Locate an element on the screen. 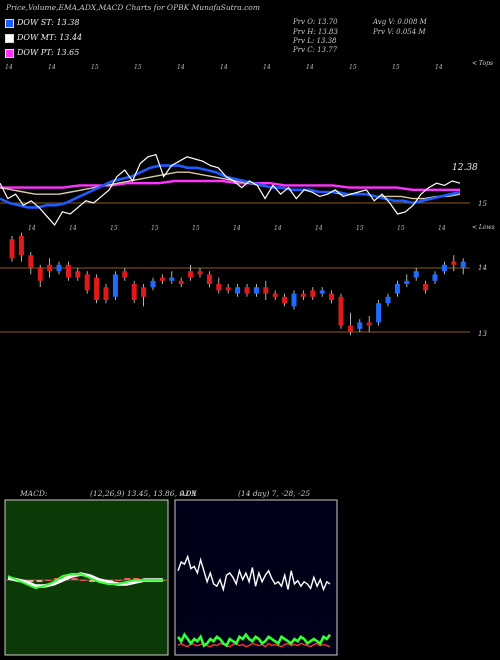 This screenshot has width=500, height=660. dow-pt-line is located at coordinates (230, 185).